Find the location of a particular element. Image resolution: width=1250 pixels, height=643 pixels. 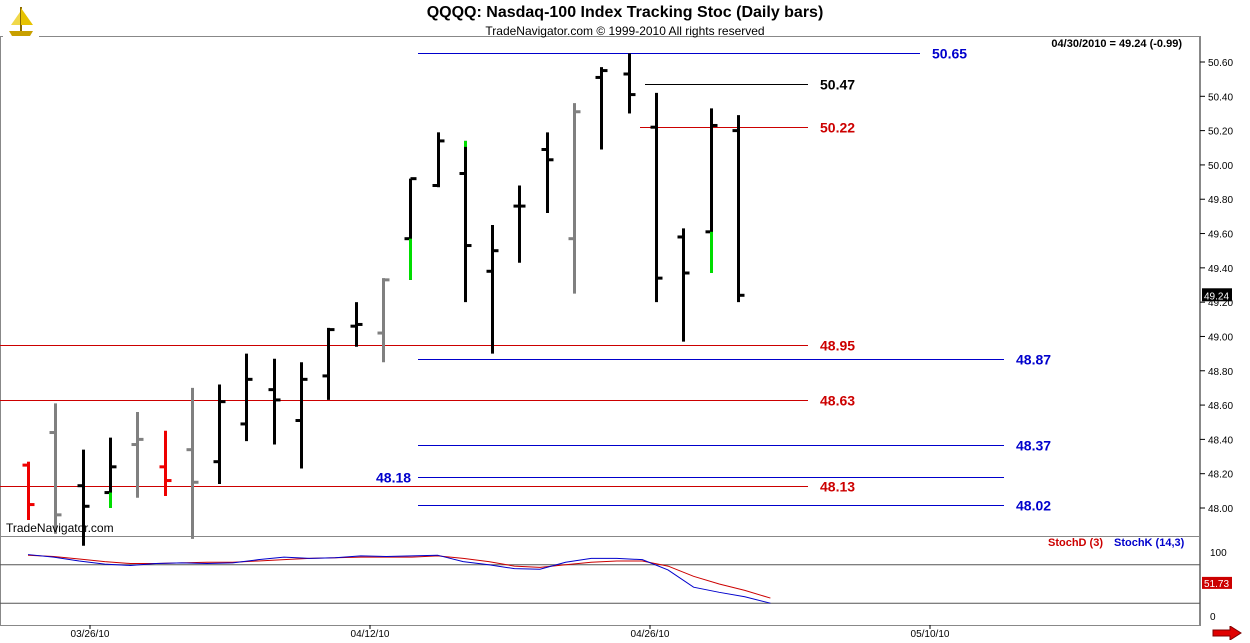

last-price-label: 49.24 is located at coordinates (1216, 296).